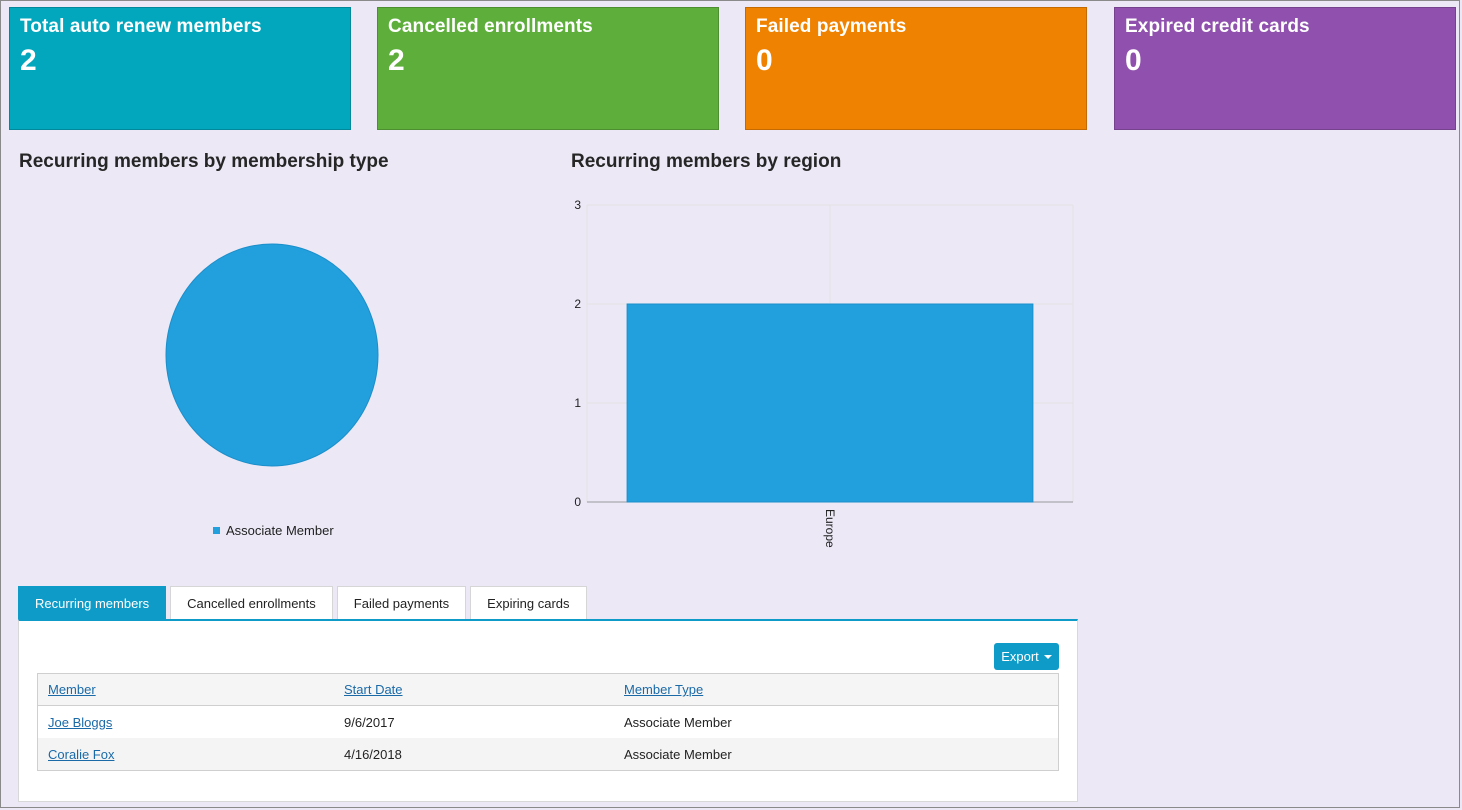  What do you see at coordinates (1020, 656) in the screenshot?
I see `export-label: Export` at bounding box center [1020, 656].